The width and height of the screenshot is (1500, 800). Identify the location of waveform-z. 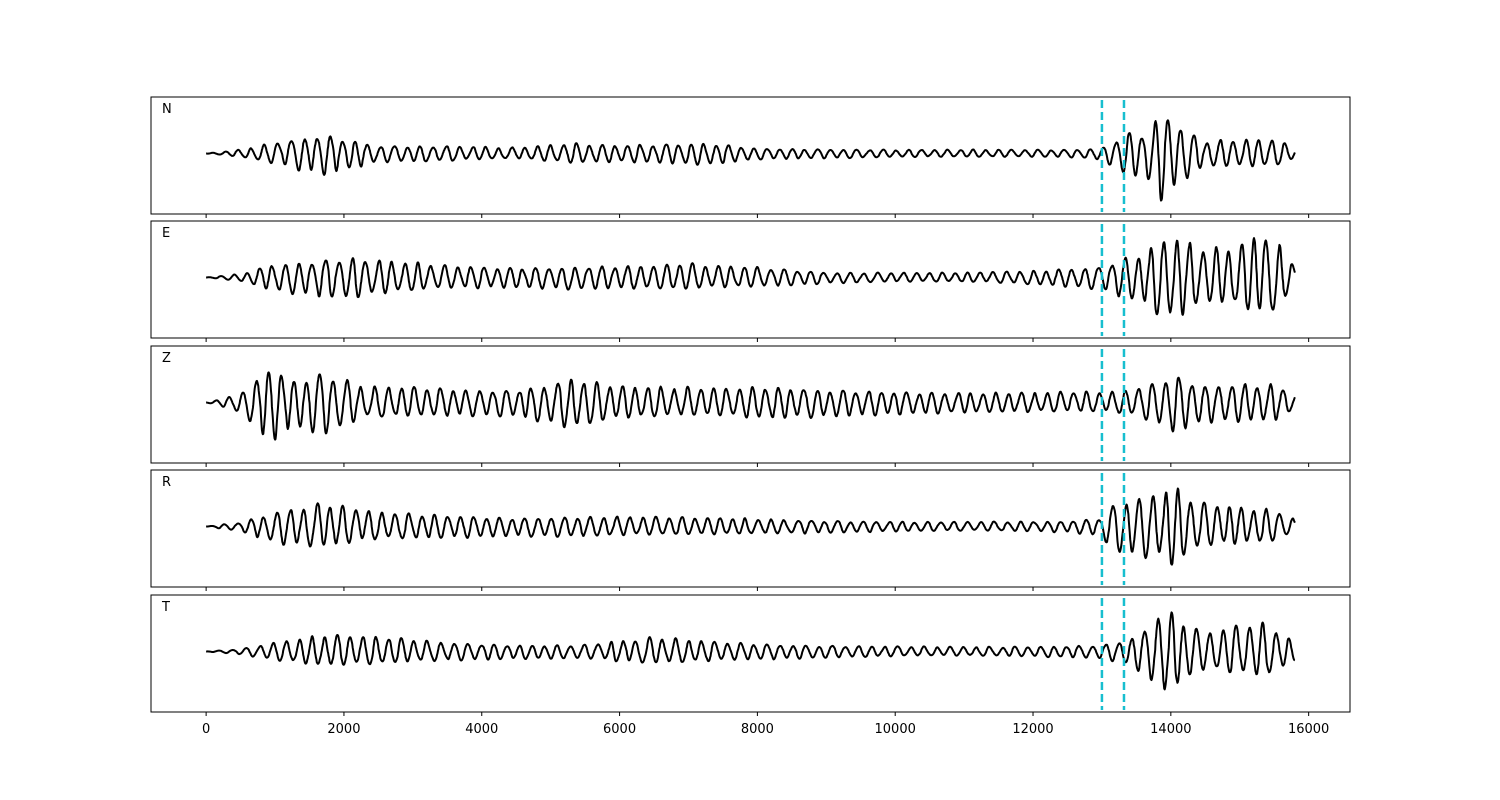
(750, 406).